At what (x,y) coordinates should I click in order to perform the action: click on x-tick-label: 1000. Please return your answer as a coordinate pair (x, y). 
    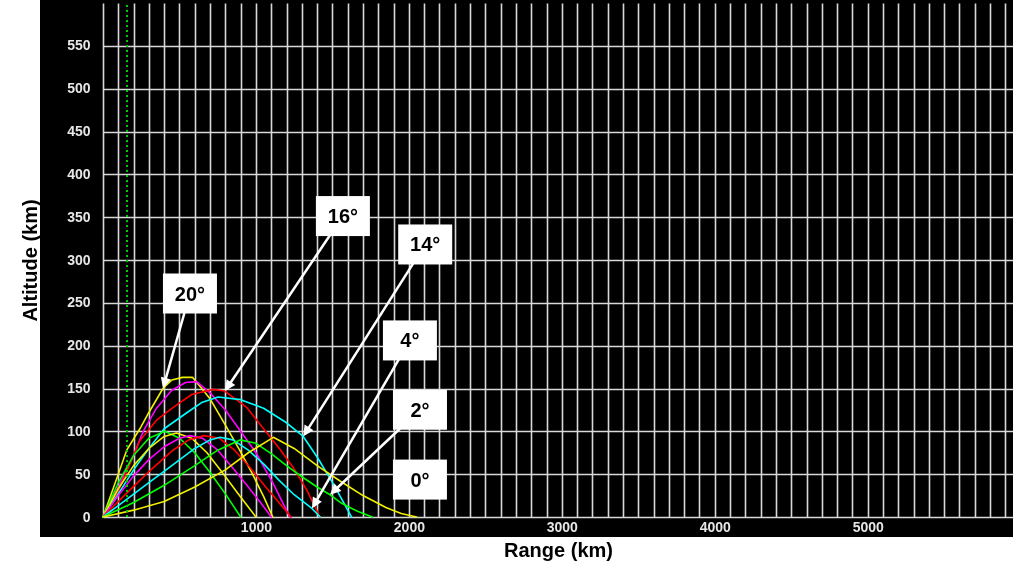
    Looking at the image, I should click on (256, 526).